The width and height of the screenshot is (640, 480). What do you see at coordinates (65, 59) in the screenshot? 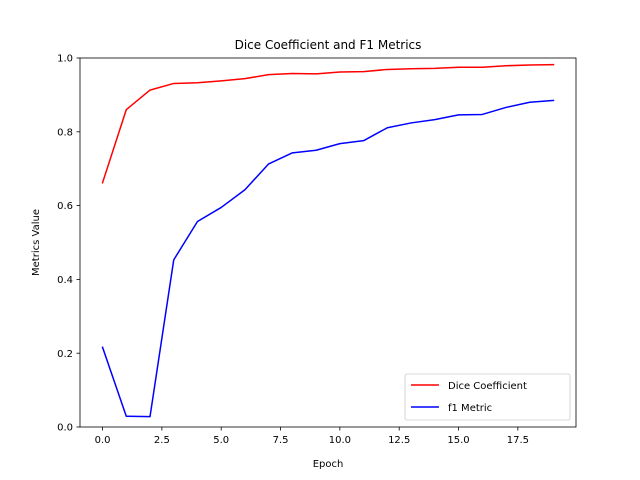
I see `y-tick-label: 1.0` at bounding box center [65, 59].